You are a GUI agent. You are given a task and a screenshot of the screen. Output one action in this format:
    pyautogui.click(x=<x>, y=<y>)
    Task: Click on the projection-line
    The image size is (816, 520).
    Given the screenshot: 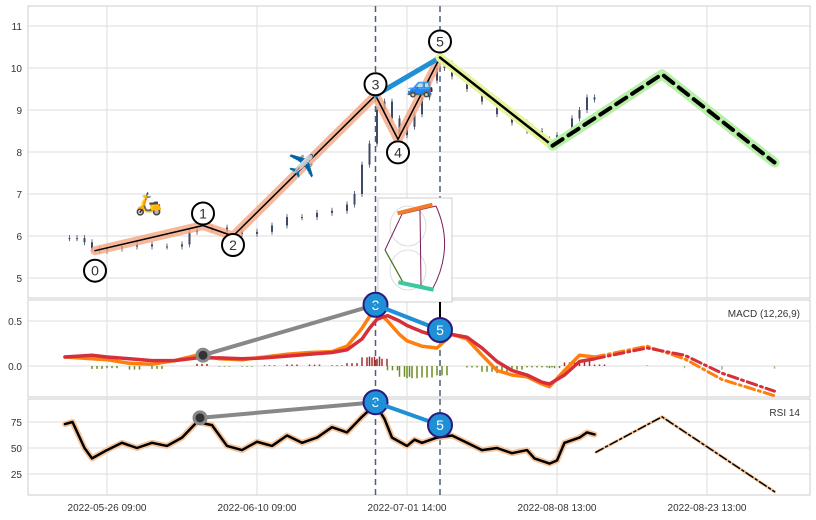 What is the action you would take?
    pyautogui.click(x=496, y=101)
    